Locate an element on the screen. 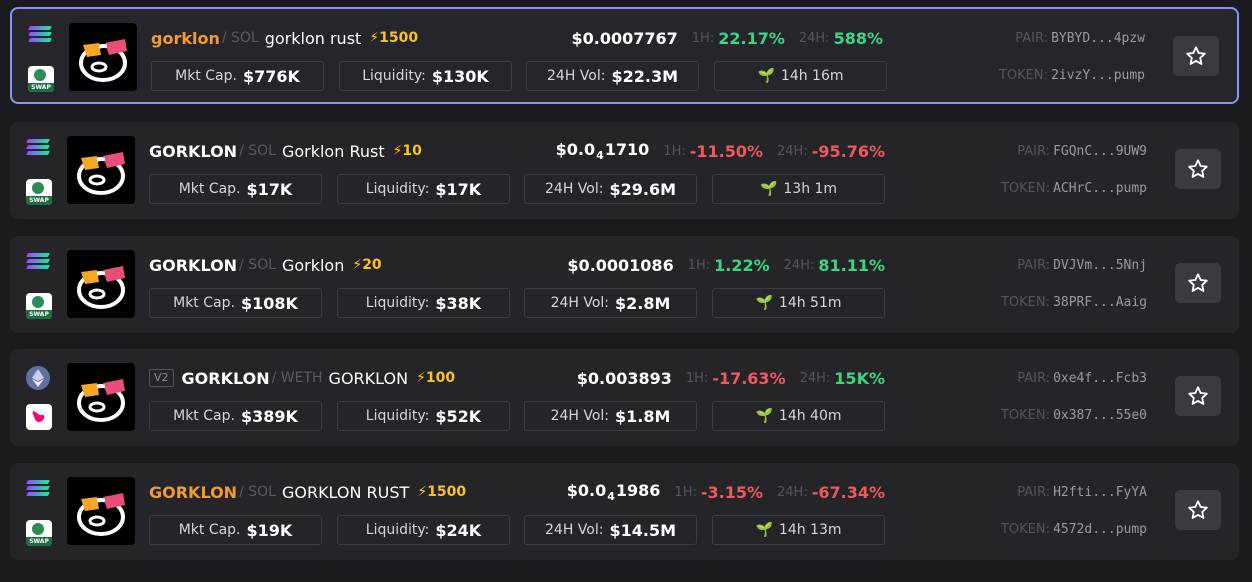 The height and width of the screenshot is (582, 1252). pair-address: PAIR: DVJVm...5Nnj is located at coordinates (1082, 265).